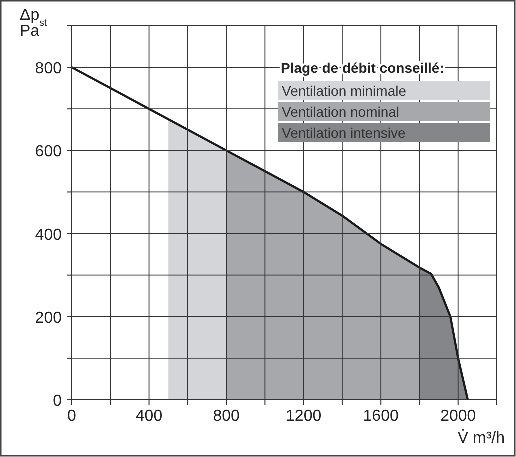 This screenshot has width=516, height=457. Describe the element at coordinates (481, 437) in the screenshot. I see `x-axis-title: V̇ m³/h` at that location.